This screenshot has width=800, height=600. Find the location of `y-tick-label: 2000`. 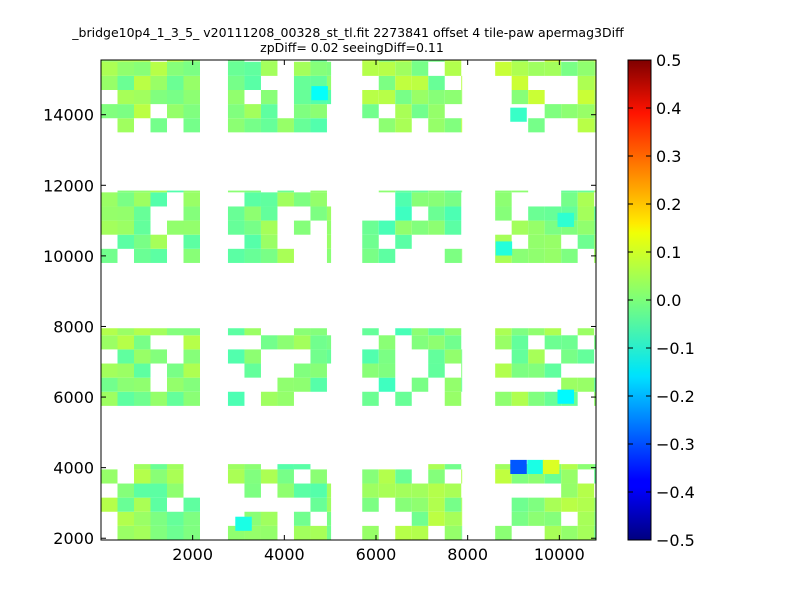

y-tick-label: 2000 is located at coordinates (73, 538).